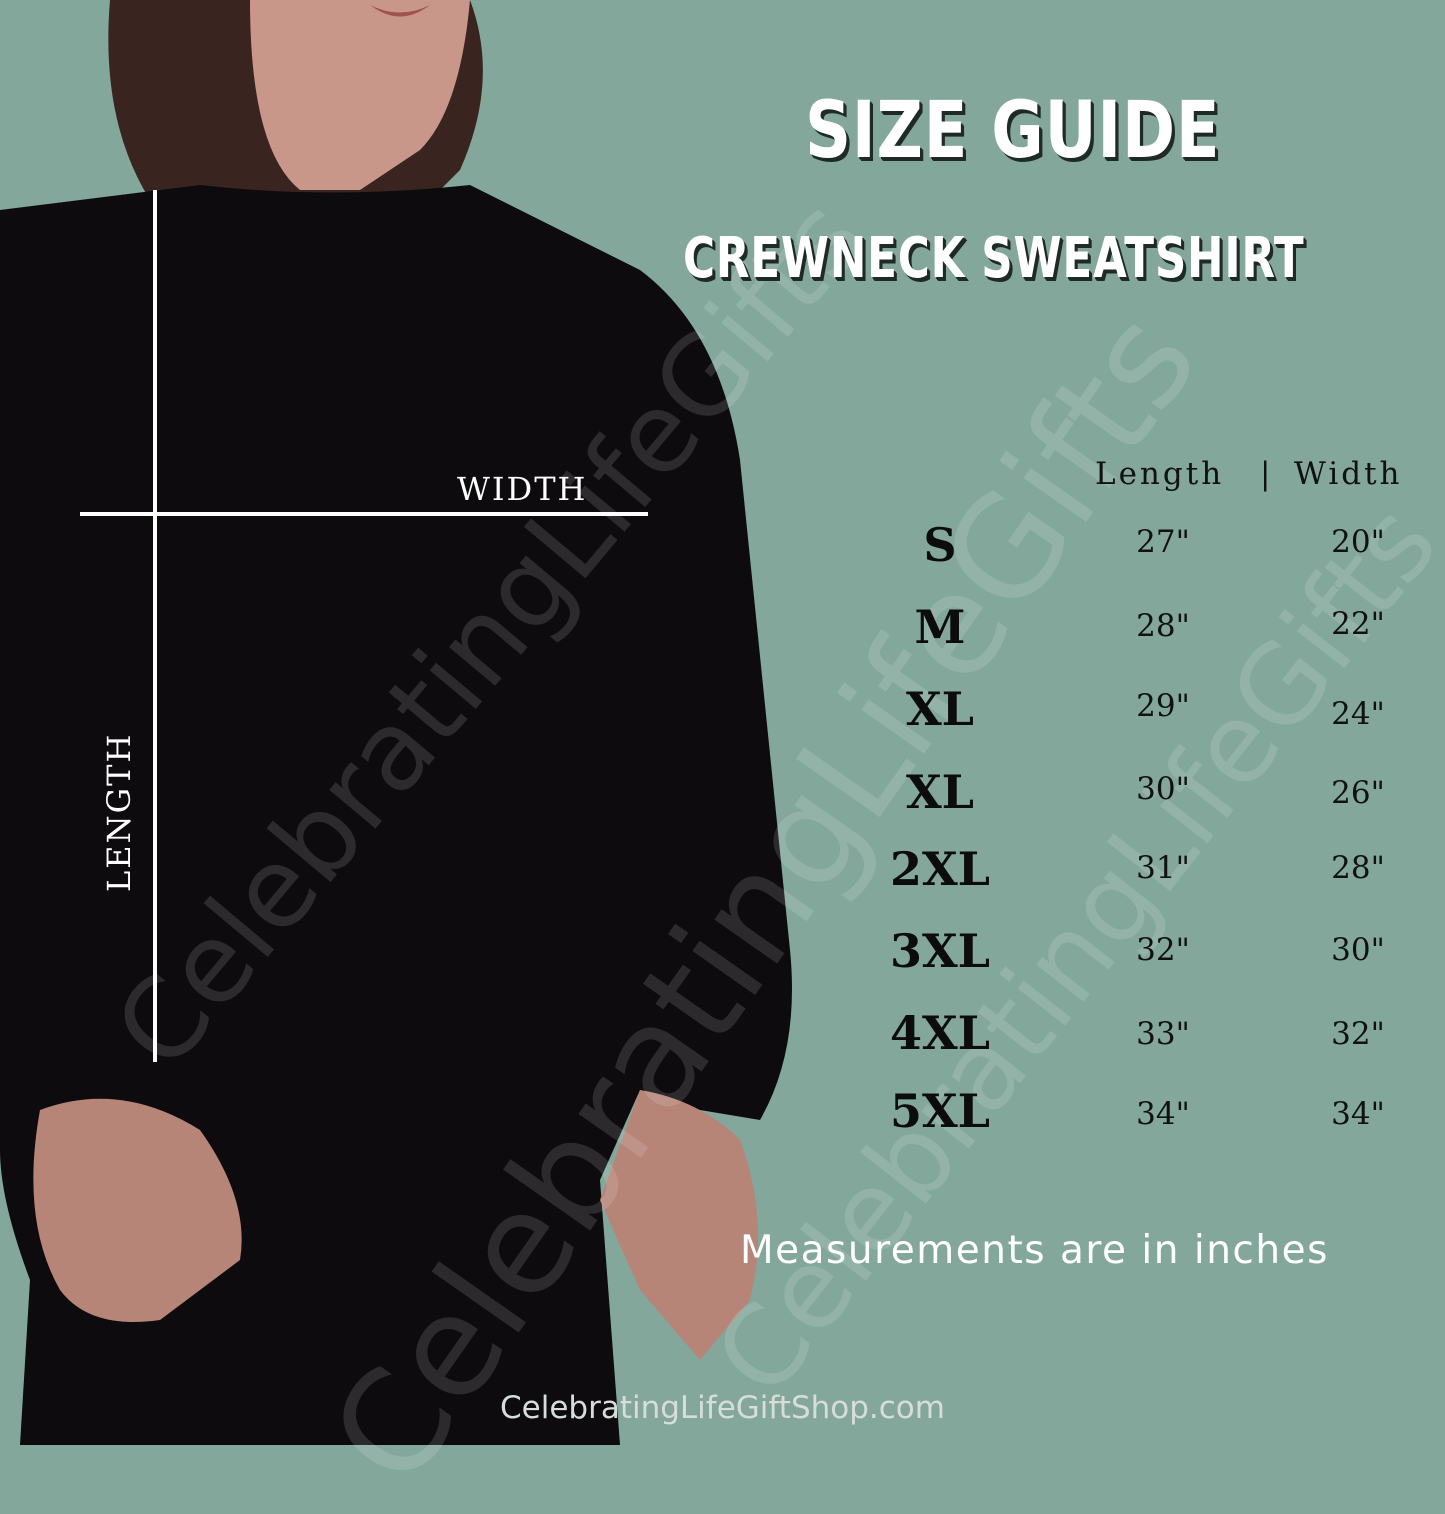 The width and height of the screenshot is (1445, 1514). Describe the element at coordinates (722, 872) in the screenshot. I see `table-row: 2XL 31" 28"` at that location.